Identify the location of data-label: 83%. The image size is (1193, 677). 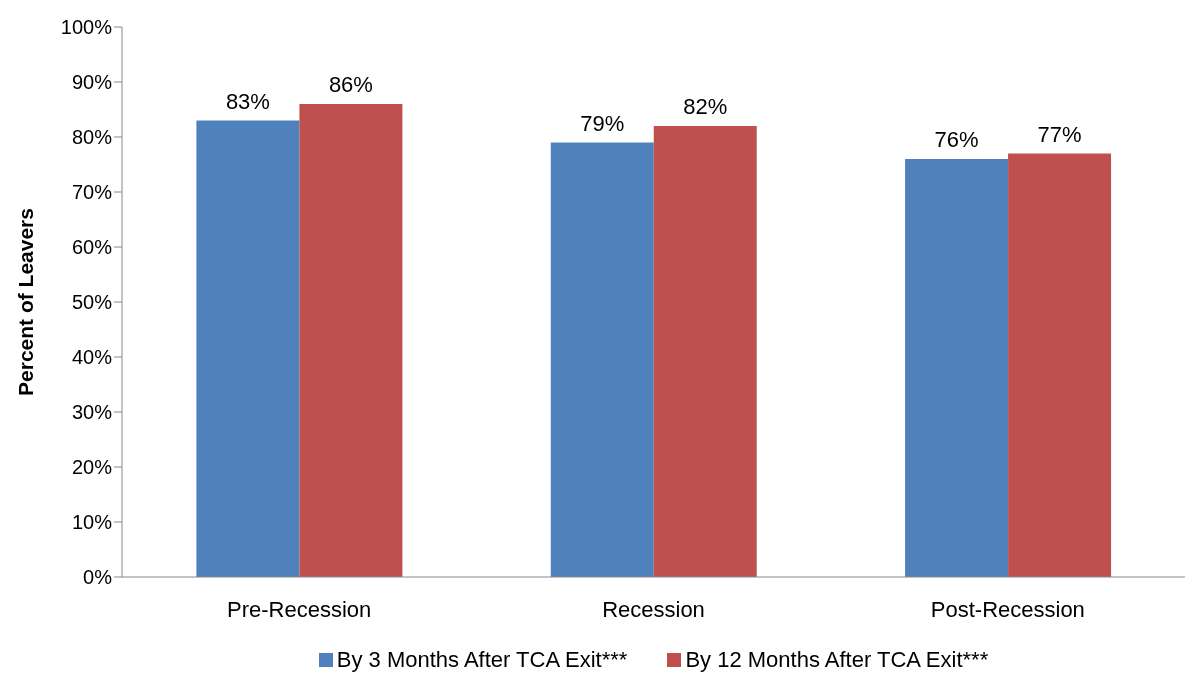
(247, 101).